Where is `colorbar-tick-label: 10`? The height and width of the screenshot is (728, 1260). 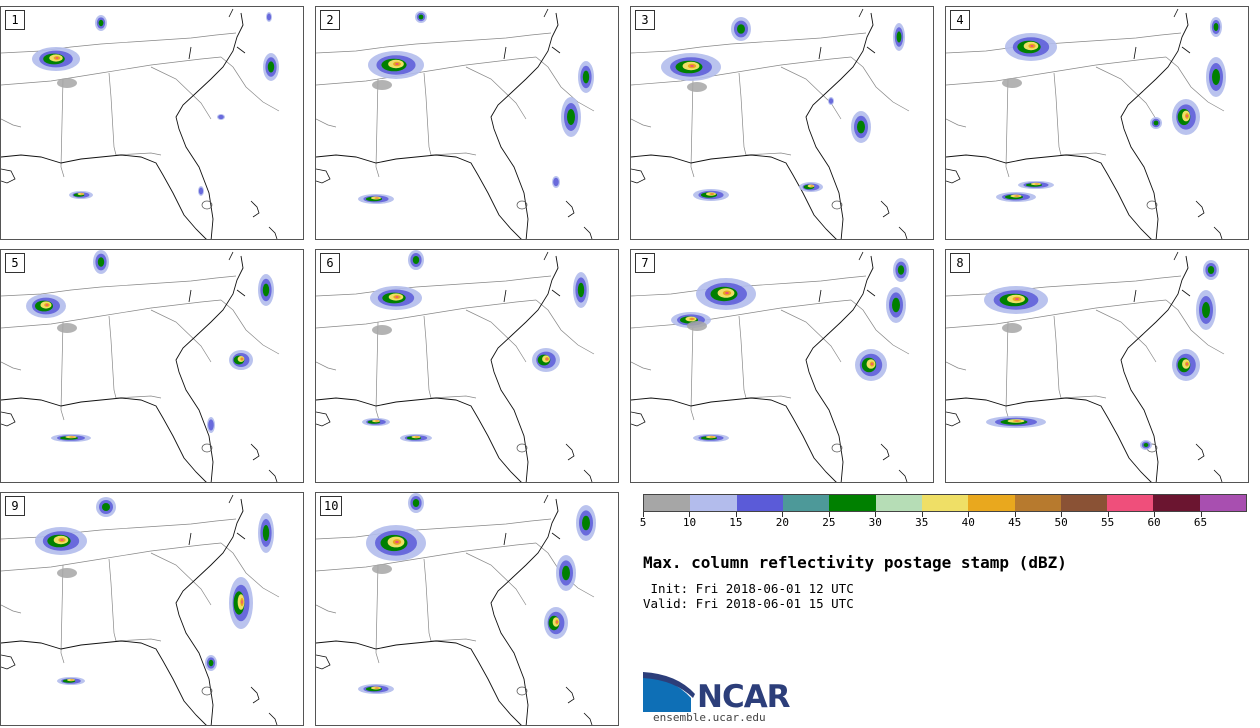
colorbar-tick-label: 10 is located at coordinates (689, 522).